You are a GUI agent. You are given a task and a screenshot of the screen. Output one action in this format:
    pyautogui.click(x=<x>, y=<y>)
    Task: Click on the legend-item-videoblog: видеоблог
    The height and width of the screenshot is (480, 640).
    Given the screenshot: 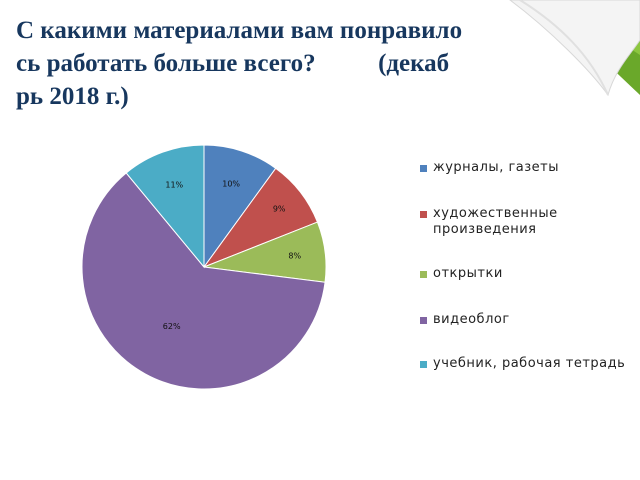 What is the action you would take?
    pyautogui.click(x=465, y=320)
    